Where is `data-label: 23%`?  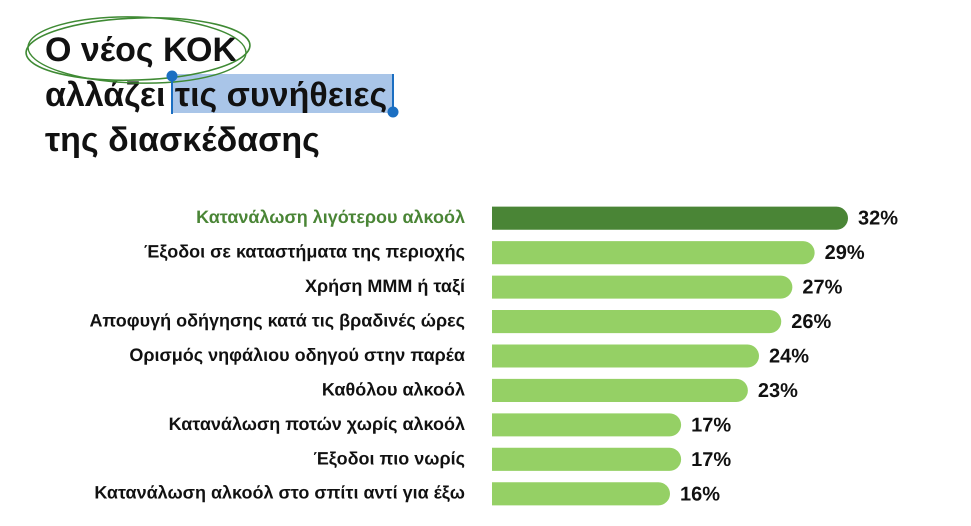 data-label: 23% is located at coordinates (778, 391).